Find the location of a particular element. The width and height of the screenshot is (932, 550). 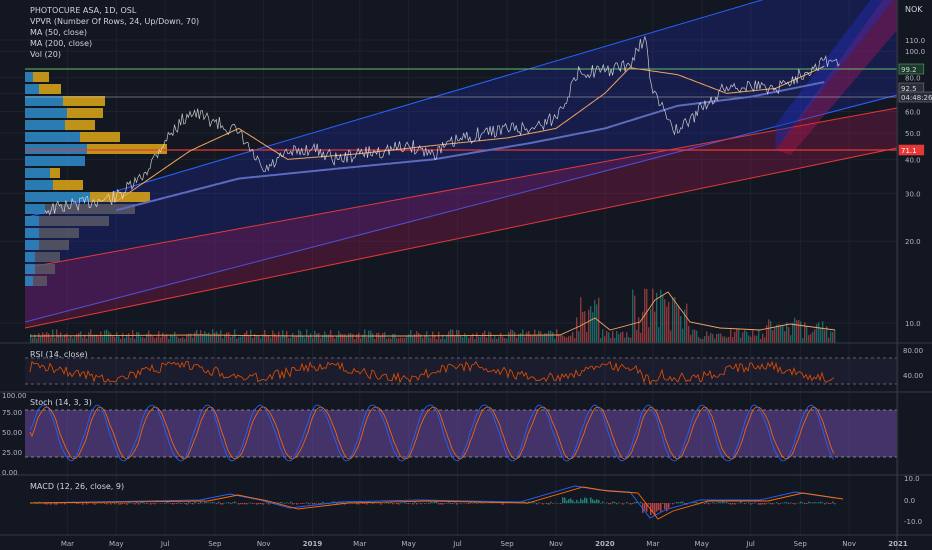

macd-tick: 0.0 is located at coordinates (909, 501).